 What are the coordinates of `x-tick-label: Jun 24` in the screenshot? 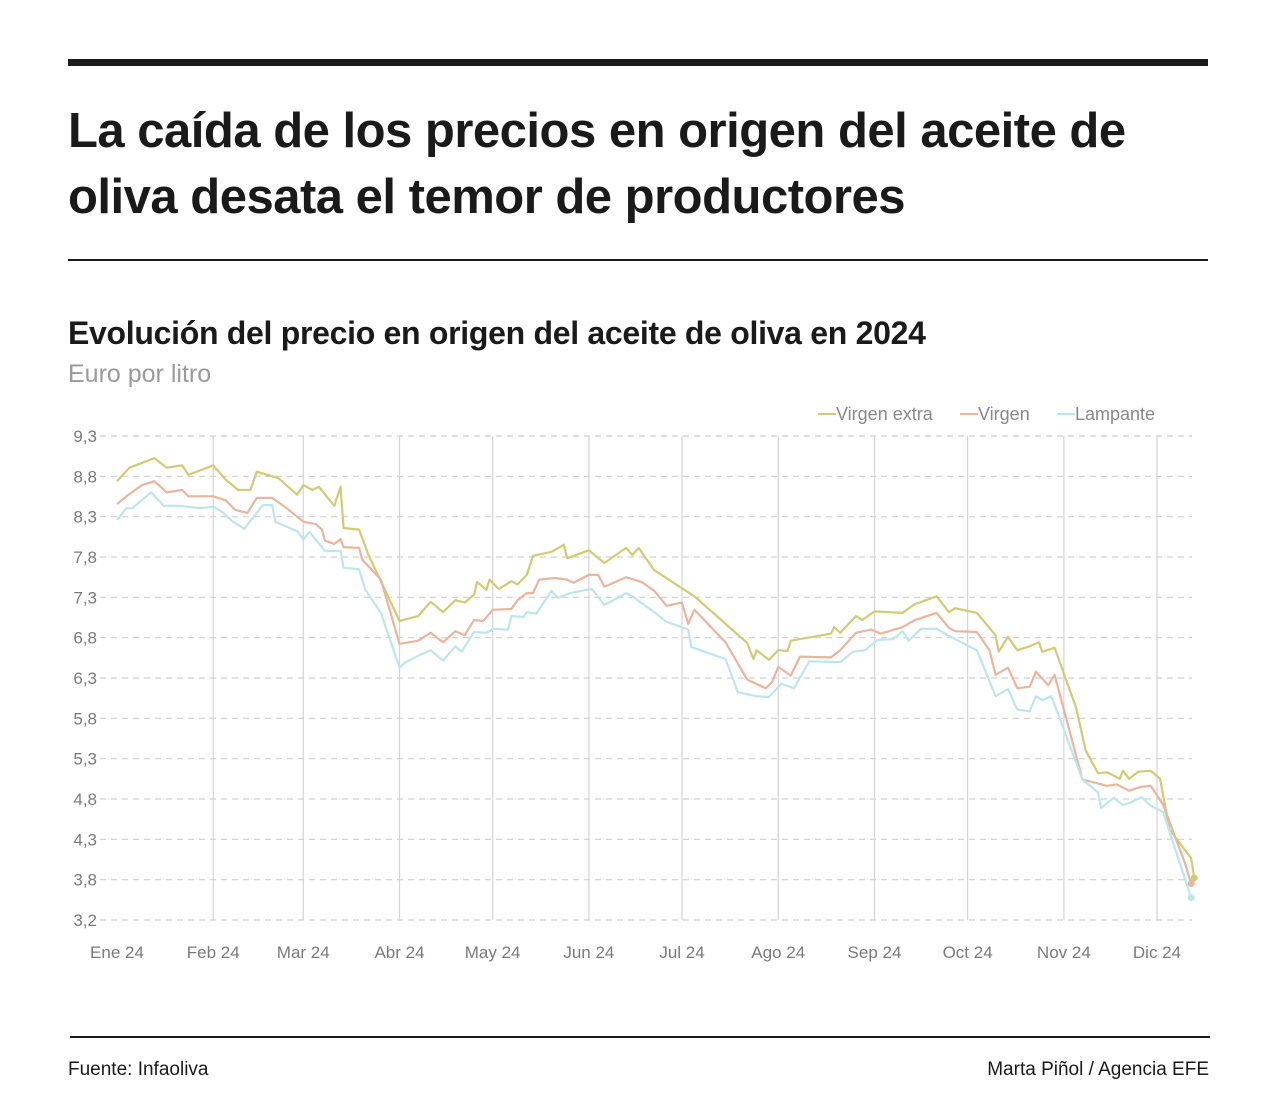 It's located at (588, 952).